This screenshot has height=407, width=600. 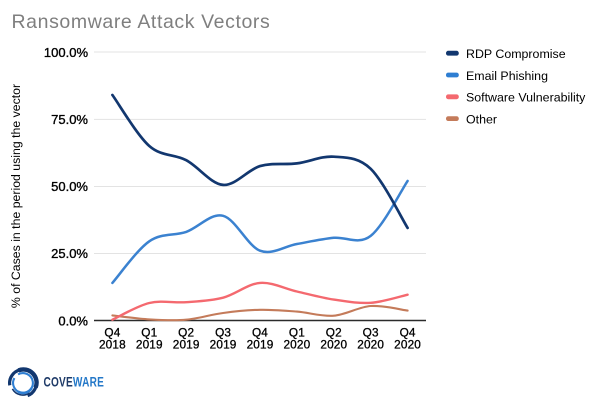 What do you see at coordinates (516, 54) in the screenshot?
I see `svg-text: RDP Compromise` at bounding box center [516, 54].